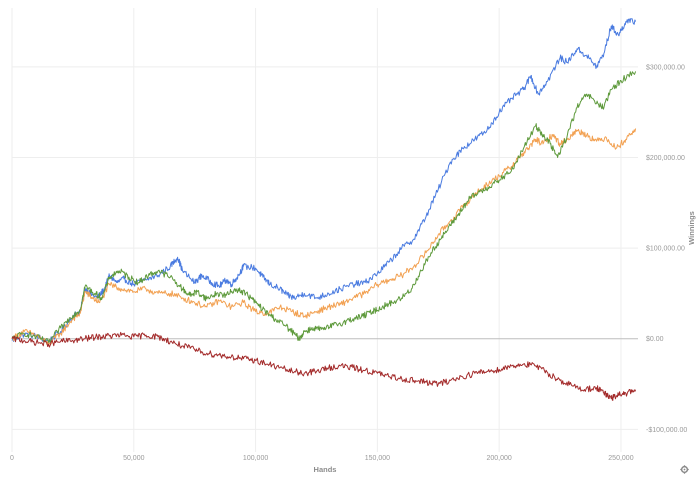 This screenshot has width=700, height=479. What do you see at coordinates (12, 458) in the screenshot?
I see `x-tick-label: 0` at bounding box center [12, 458].